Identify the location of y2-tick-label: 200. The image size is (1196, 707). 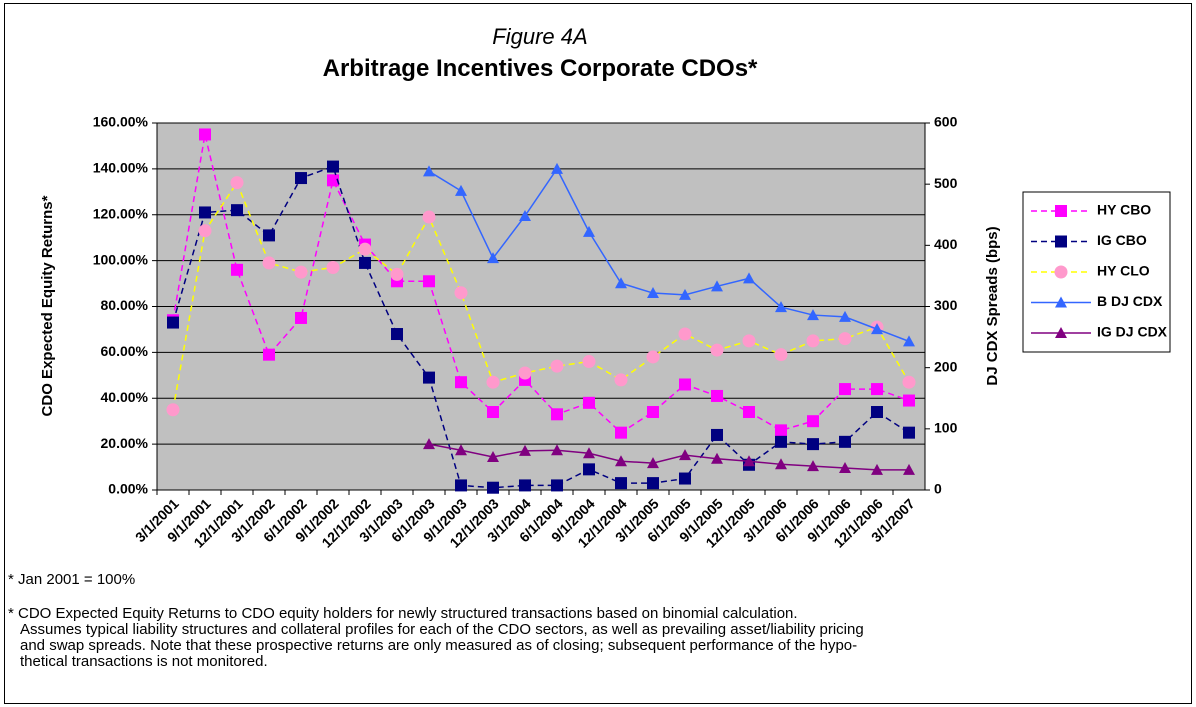
(946, 366).